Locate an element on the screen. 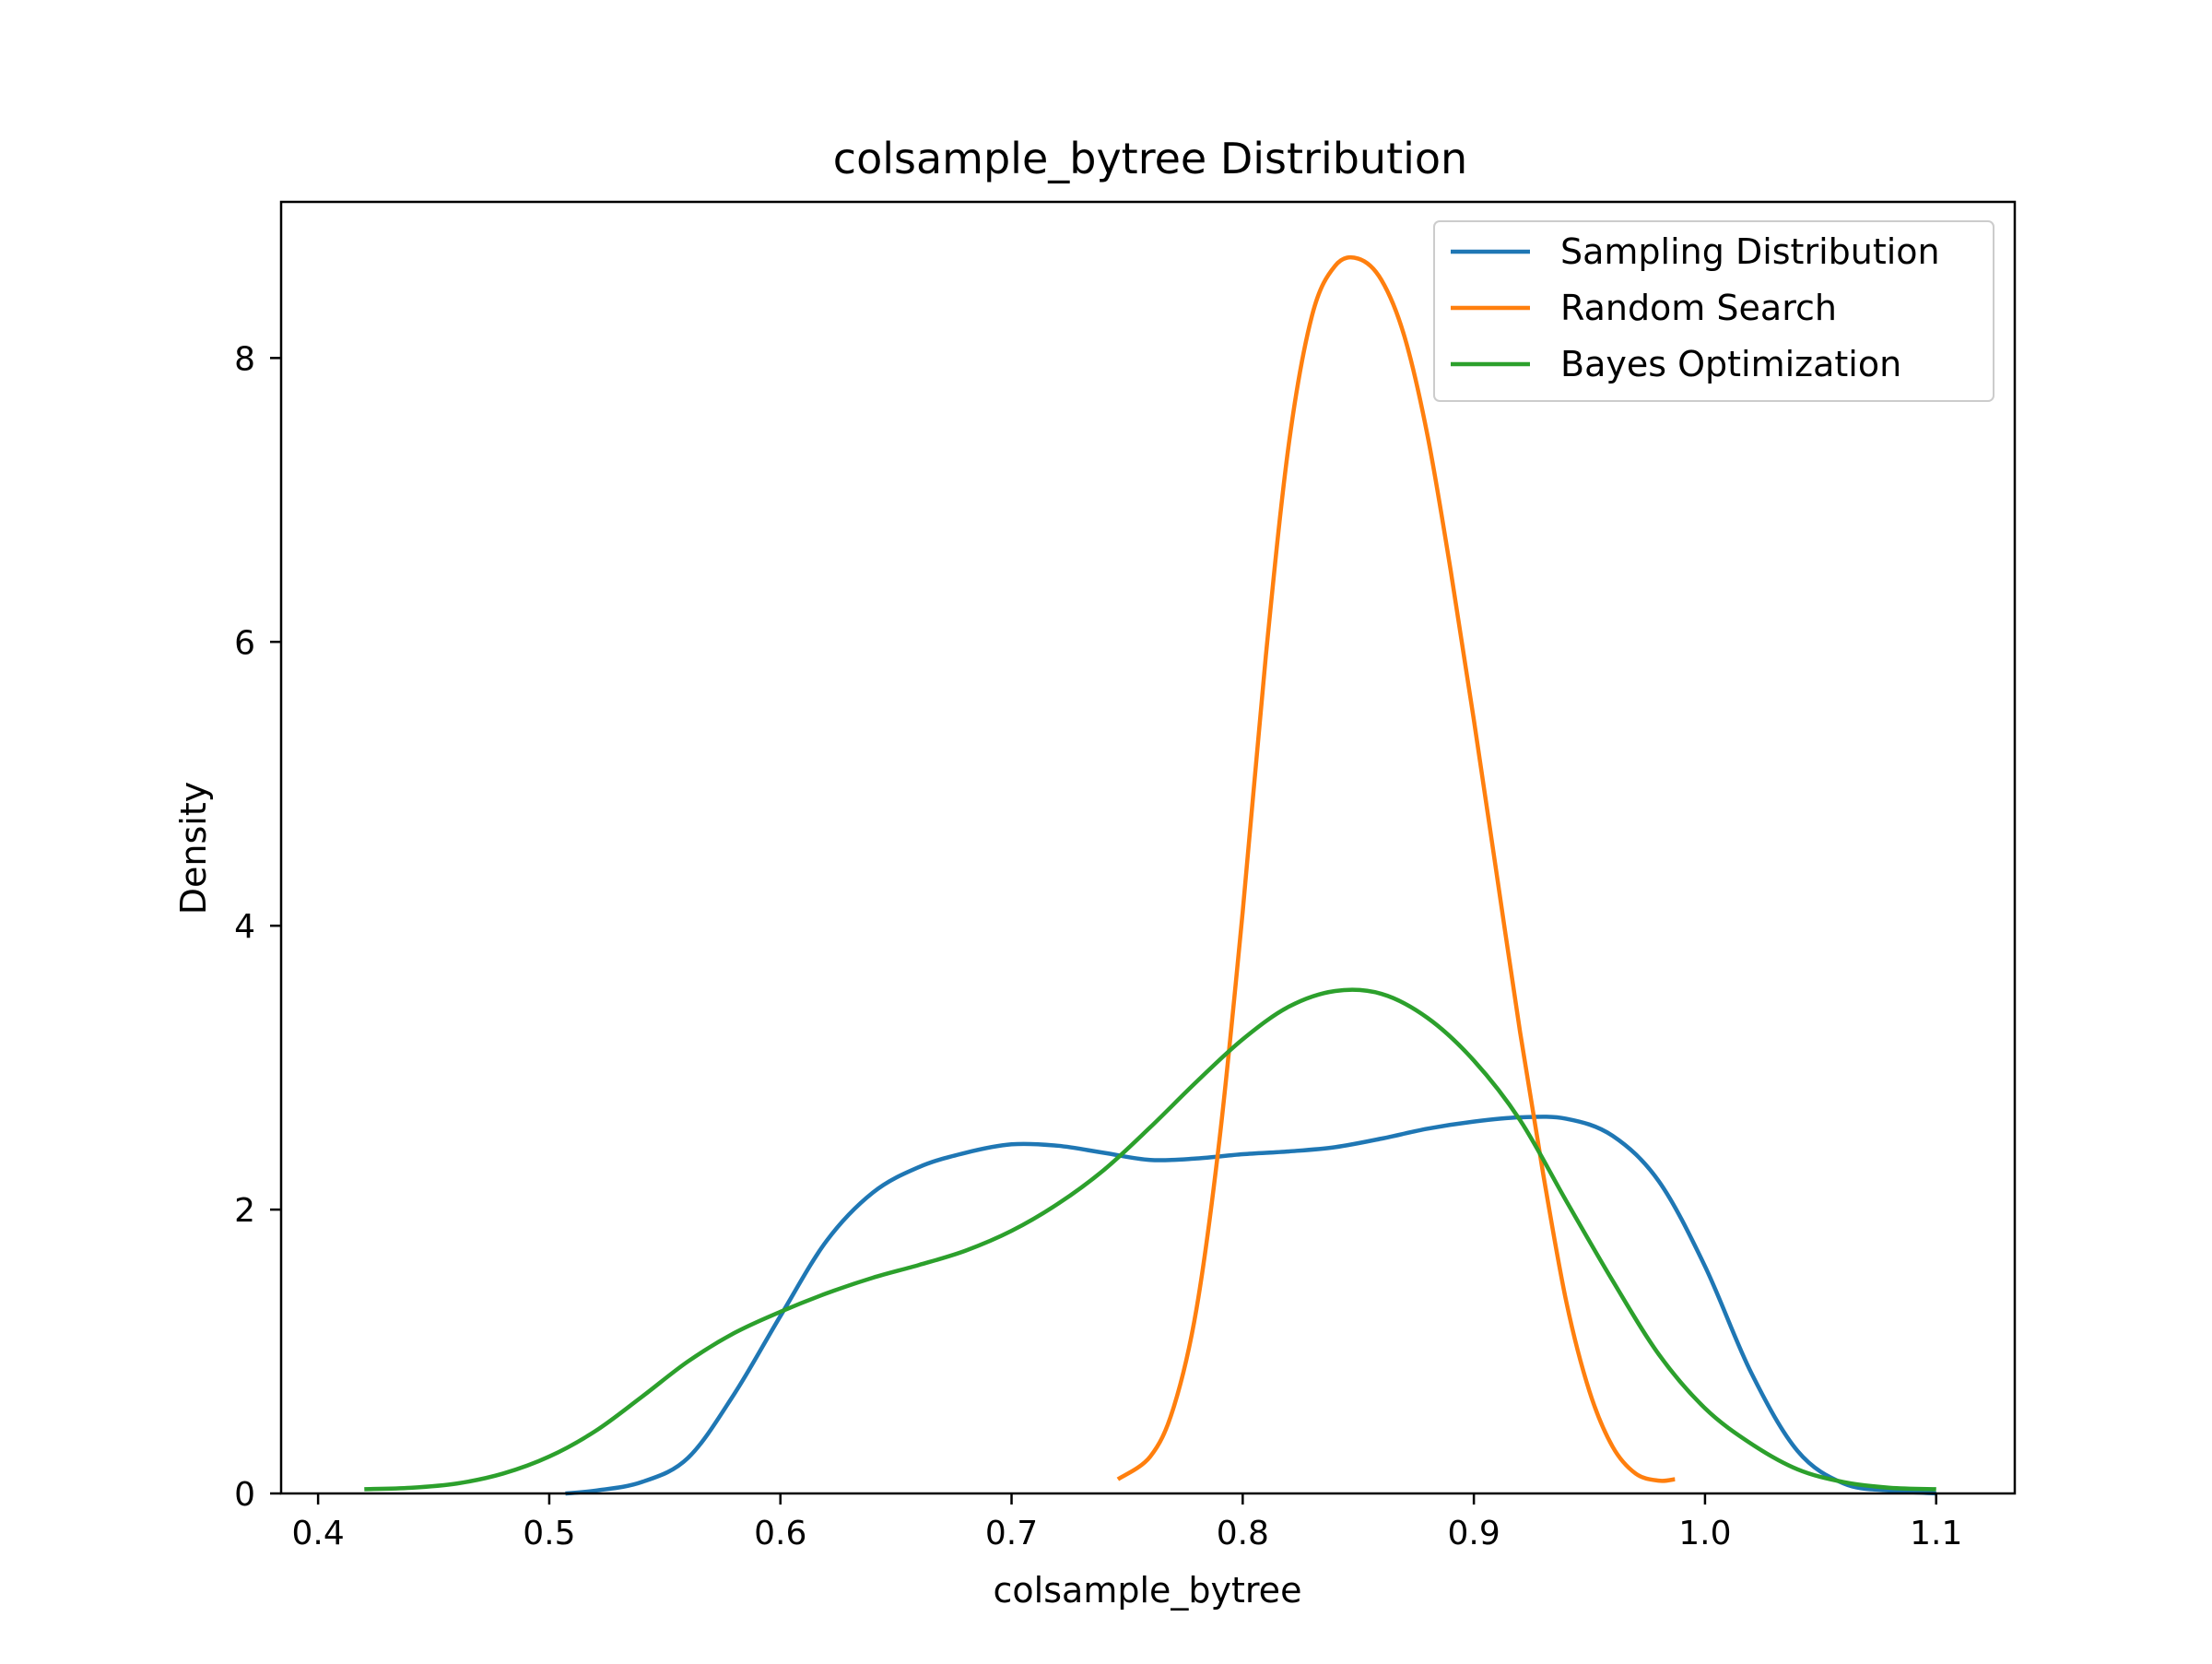 This screenshot has height=1664, width=2212. x-tick-label: 0.4 is located at coordinates (317, 1533).